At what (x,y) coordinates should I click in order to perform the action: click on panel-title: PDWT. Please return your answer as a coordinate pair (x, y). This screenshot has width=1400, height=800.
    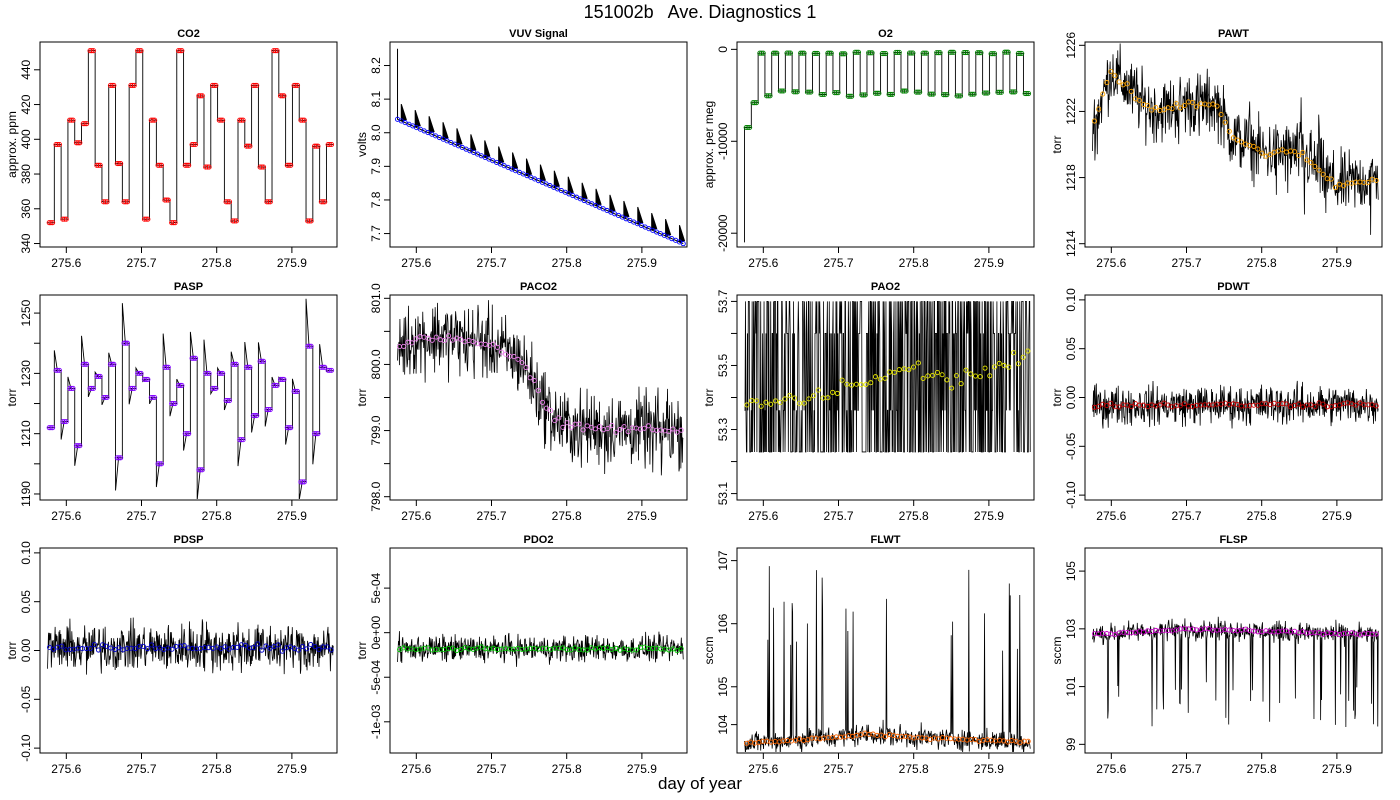
    Looking at the image, I should click on (1233, 287).